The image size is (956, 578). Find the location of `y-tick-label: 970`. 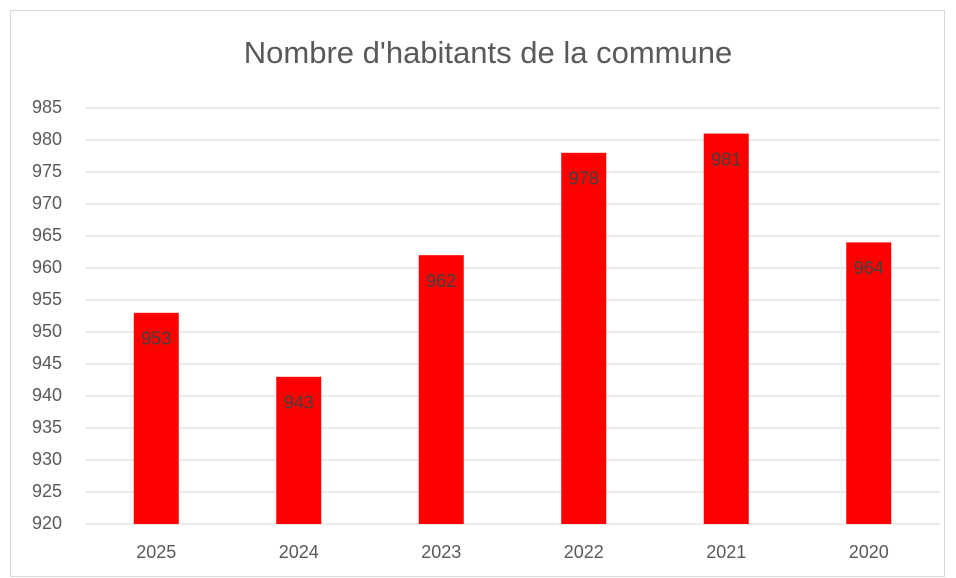

y-tick-label: 970 is located at coordinates (47, 203).